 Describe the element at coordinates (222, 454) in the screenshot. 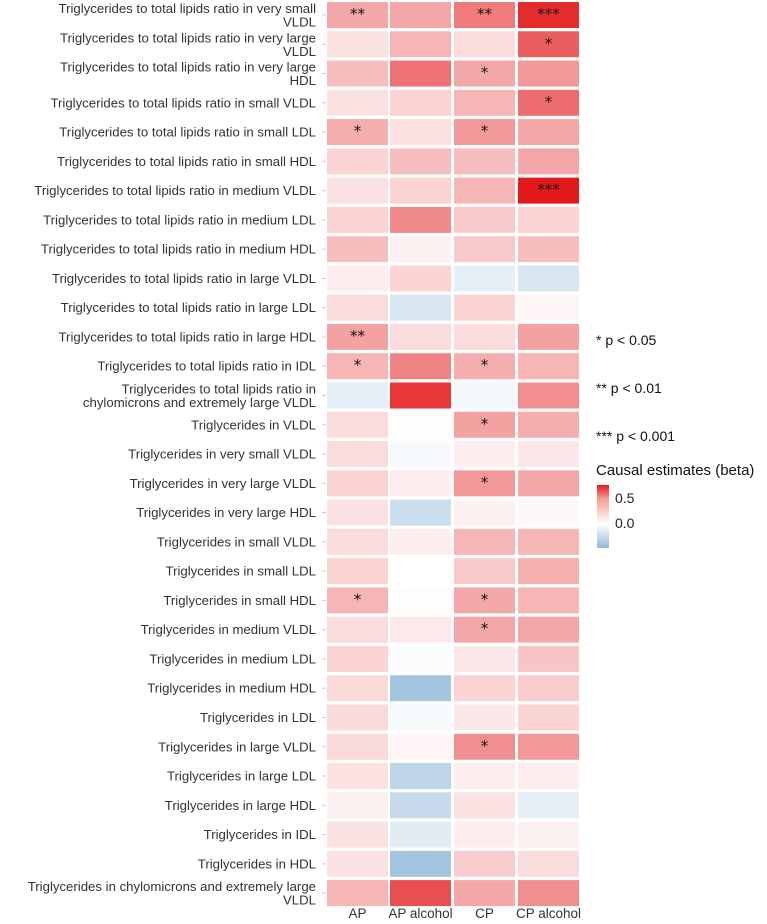

I see `row-label: Triglycerides in very small VLDL` at that location.